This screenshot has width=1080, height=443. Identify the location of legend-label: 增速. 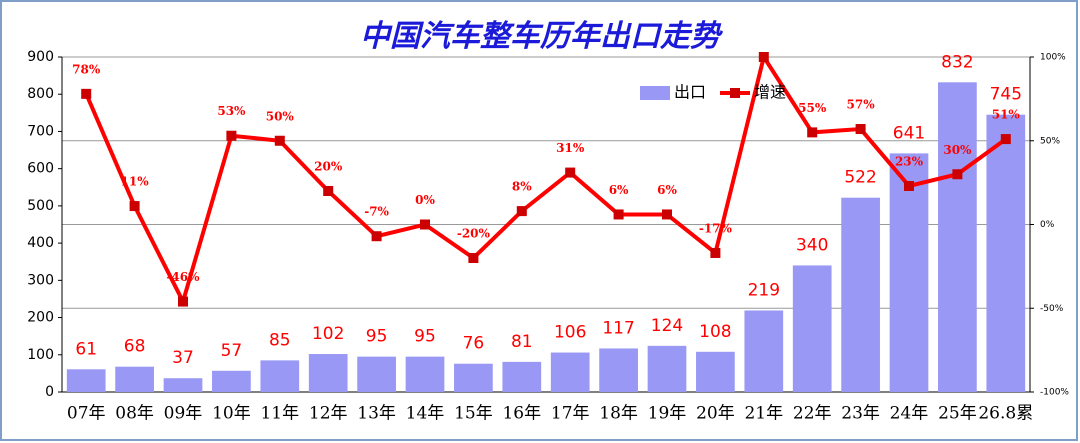
(770, 92).